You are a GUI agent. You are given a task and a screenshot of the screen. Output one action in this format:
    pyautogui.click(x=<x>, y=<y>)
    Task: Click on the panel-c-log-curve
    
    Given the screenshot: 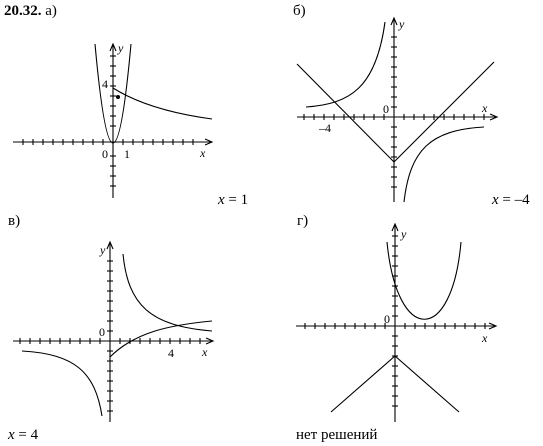 What is the action you would take?
    pyautogui.click(x=161, y=339)
    